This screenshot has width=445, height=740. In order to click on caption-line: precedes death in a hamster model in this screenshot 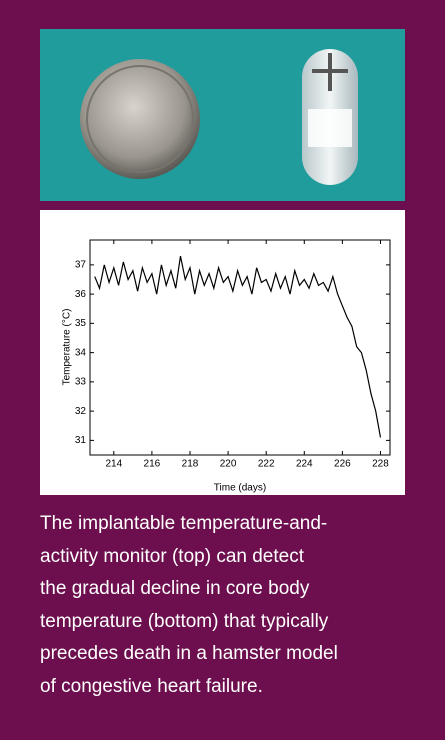, I will do `click(189, 653)`.